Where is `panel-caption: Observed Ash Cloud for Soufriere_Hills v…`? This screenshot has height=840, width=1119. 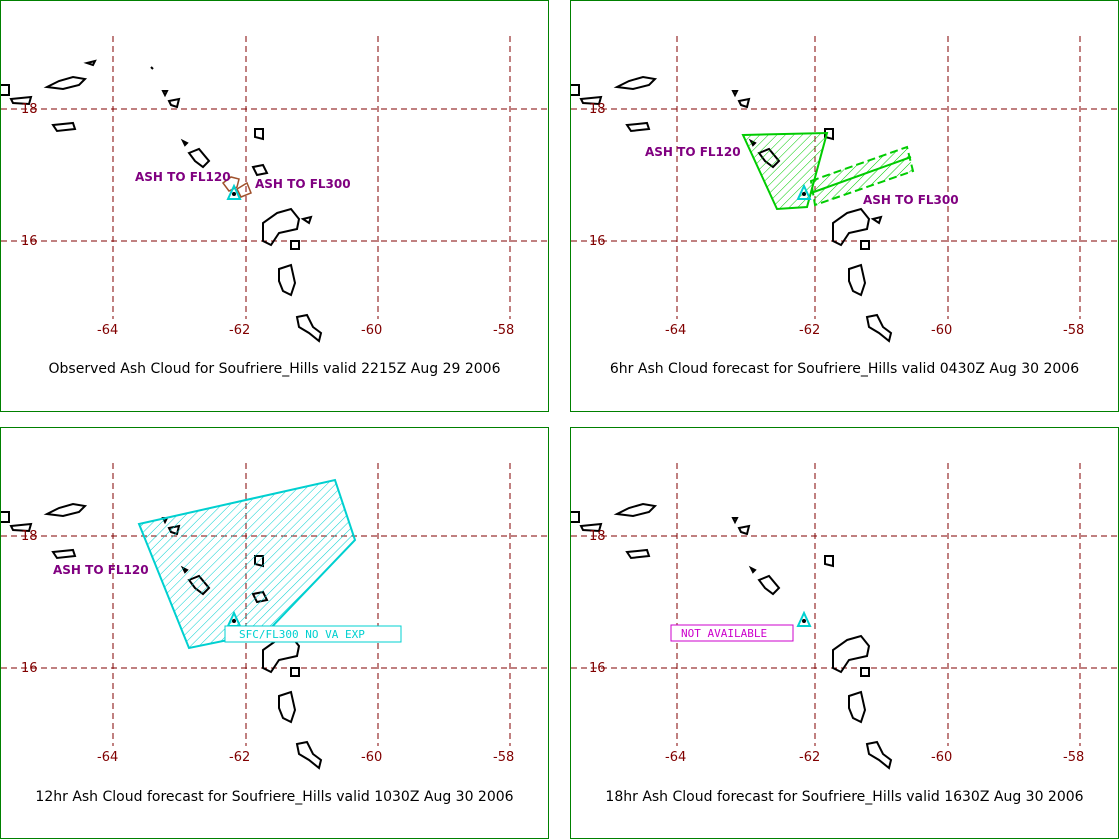 panel-caption: Observed Ash Cloud for Soufriere_Hills v… is located at coordinates (274, 369).